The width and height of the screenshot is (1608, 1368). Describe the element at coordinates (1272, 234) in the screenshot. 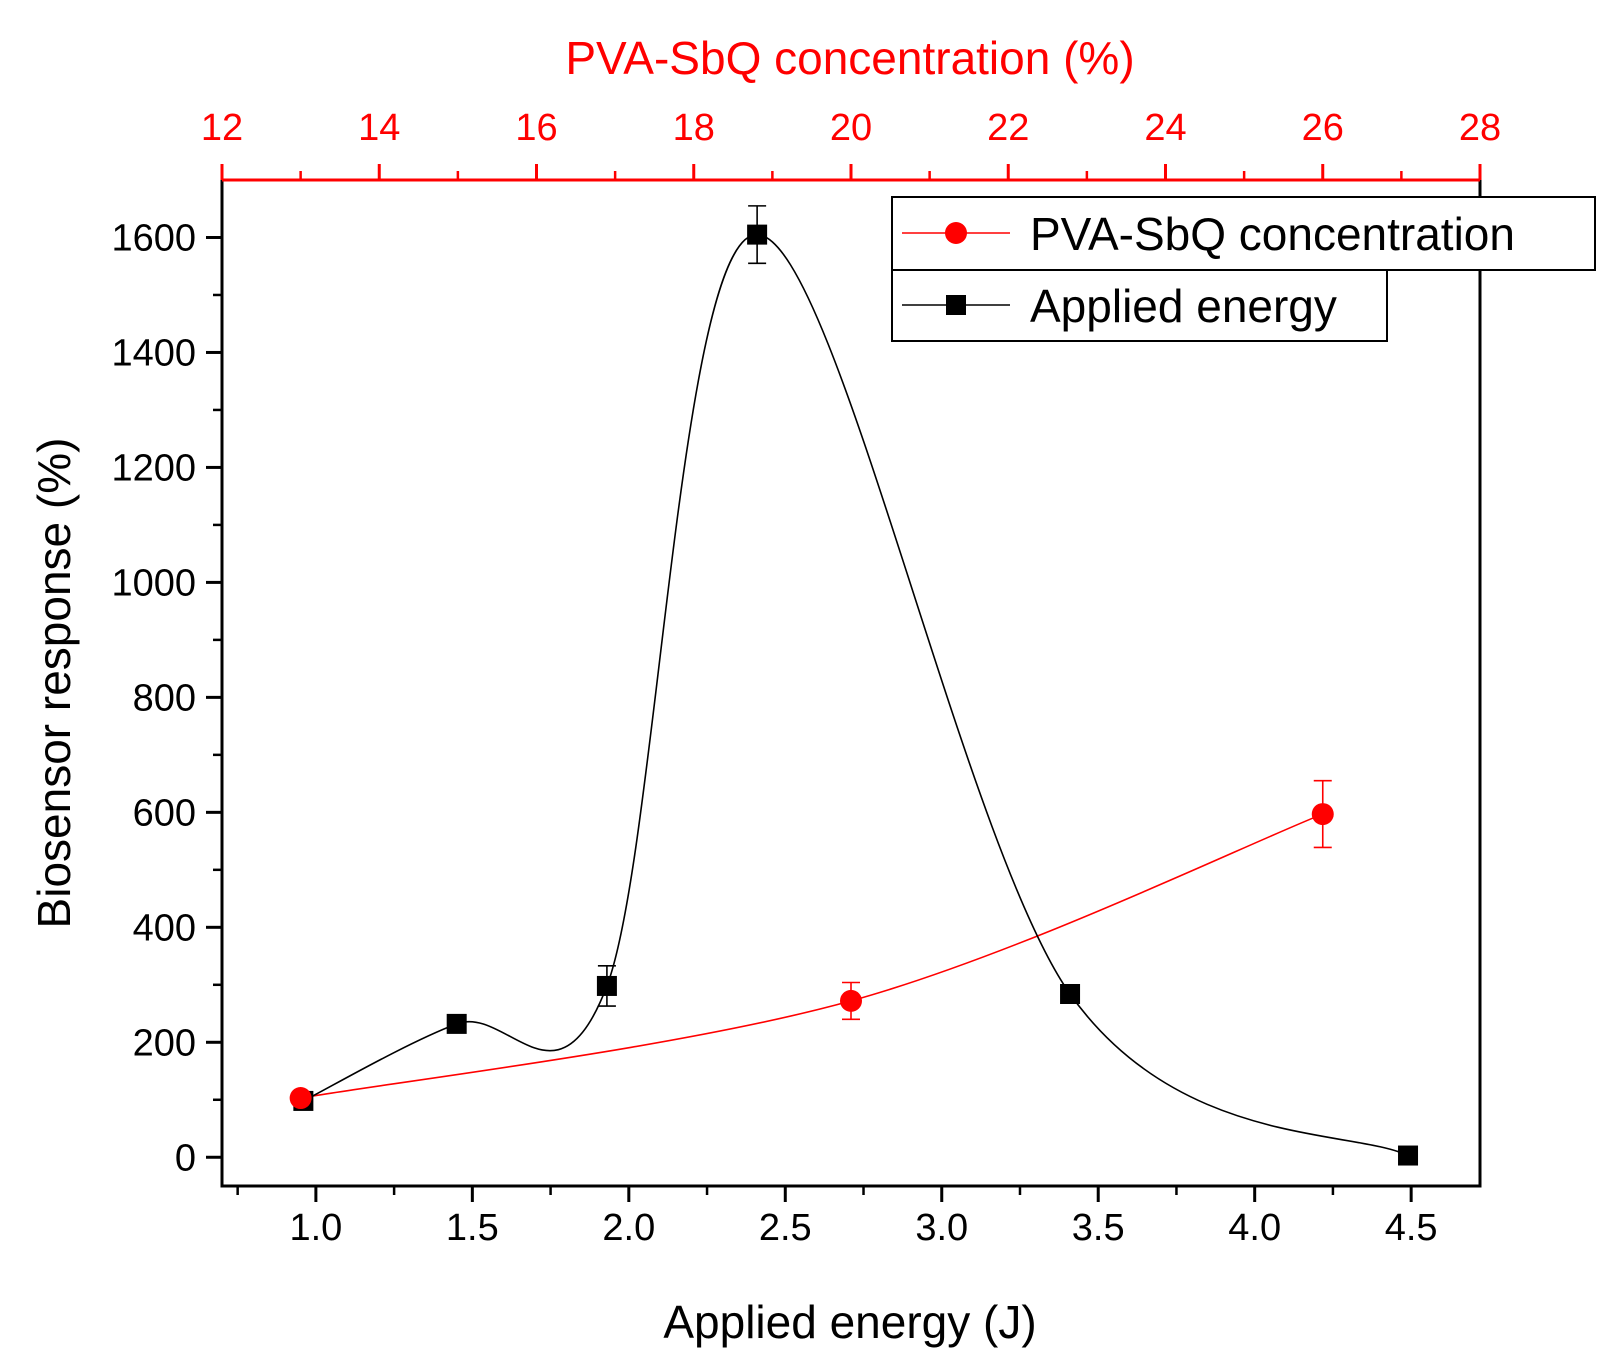

I see `legend-label-1: PVA-SbQ concentration` at that location.